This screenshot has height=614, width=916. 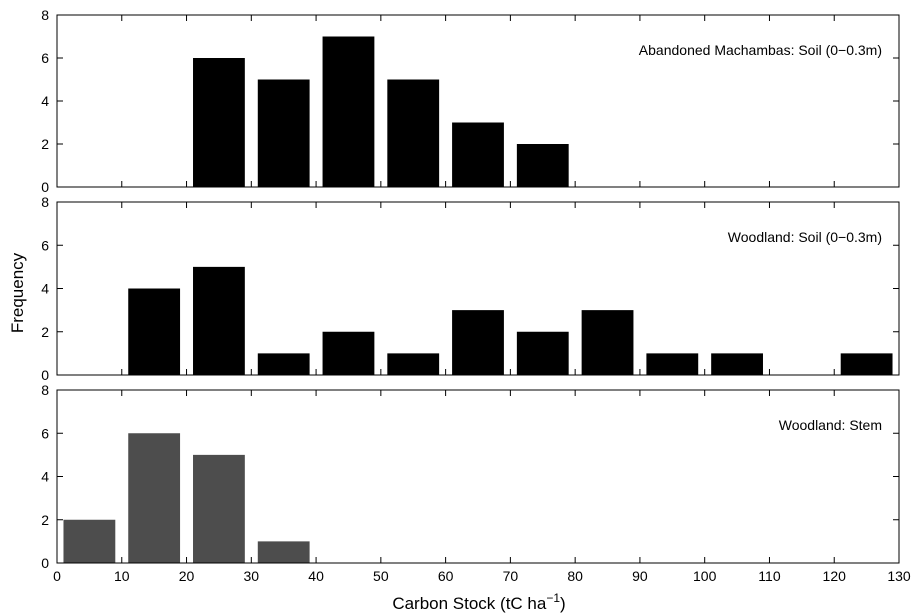 I want to click on x-tick-label: 60, so click(x=446, y=576).